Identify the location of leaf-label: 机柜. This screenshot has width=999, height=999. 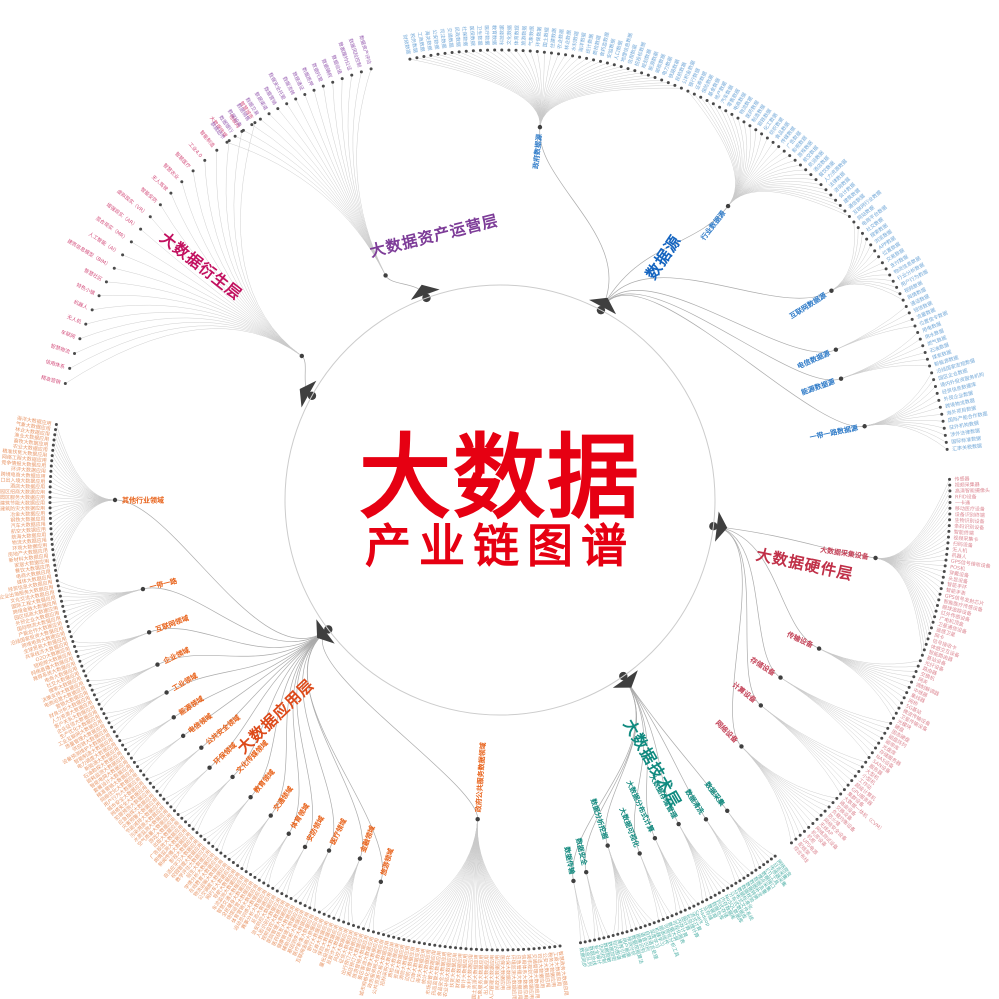
(811, 839).